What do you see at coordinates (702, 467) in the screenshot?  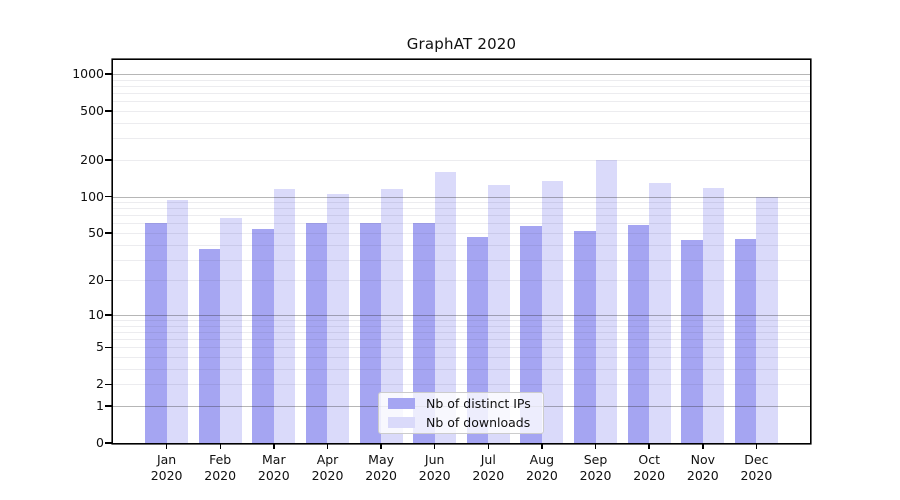 I see `x-tick-label-nov: Nov 2020` at bounding box center [702, 467].